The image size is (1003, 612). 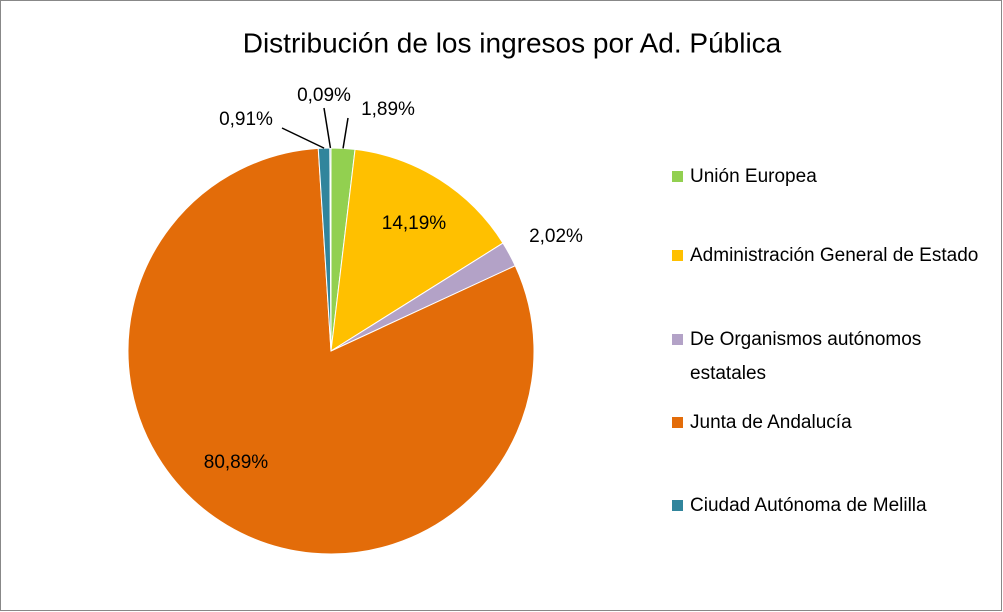 I want to click on data-label: 2,02%, so click(x=556, y=236).